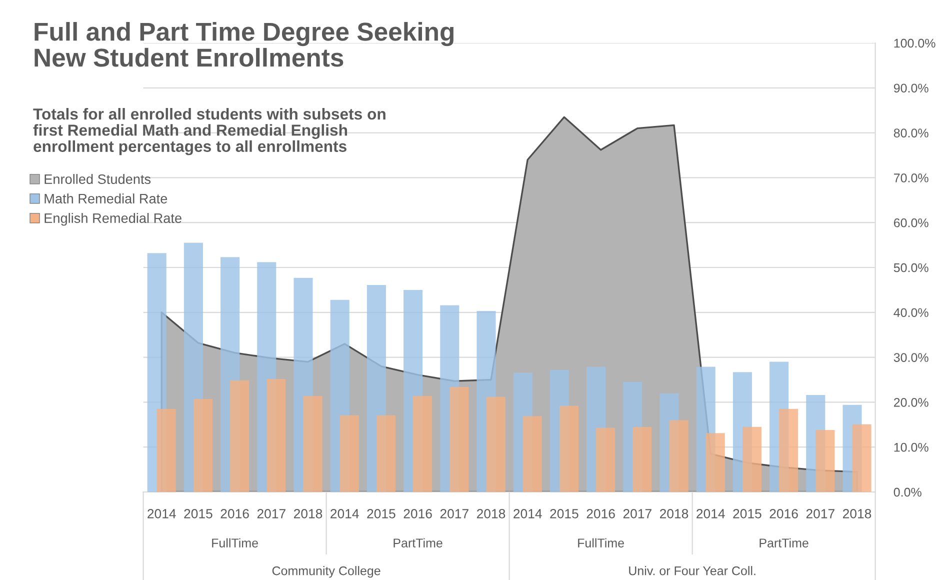 Image resolution: width=938 pixels, height=580 pixels. Describe the element at coordinates (911, 357) in the screenshot. I see `y-tick-label: 30.0%` at that location.